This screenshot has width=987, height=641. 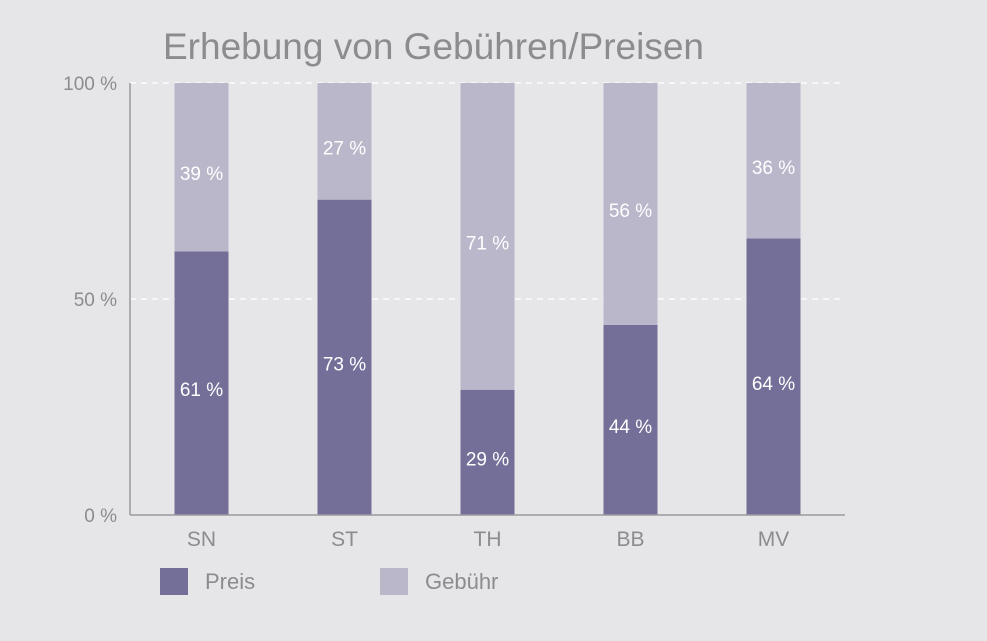 What do you see at coordinates (201, 390) in the screenshot?
I see `data-label: 61 %` at bounding box center [201, 390].